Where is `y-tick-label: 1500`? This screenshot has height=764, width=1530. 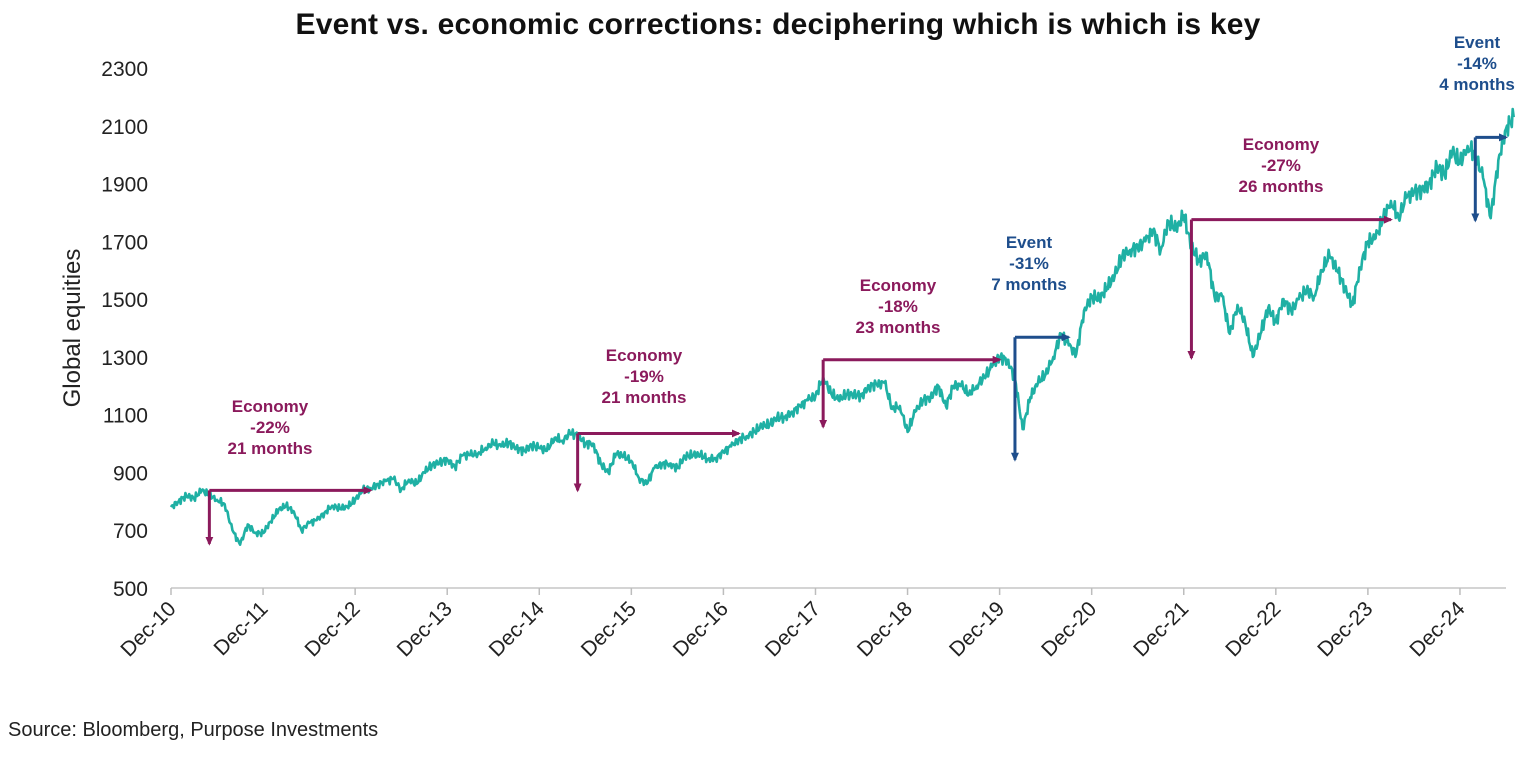
y-tick-label: 1500 is located at coordinates (124, 300).